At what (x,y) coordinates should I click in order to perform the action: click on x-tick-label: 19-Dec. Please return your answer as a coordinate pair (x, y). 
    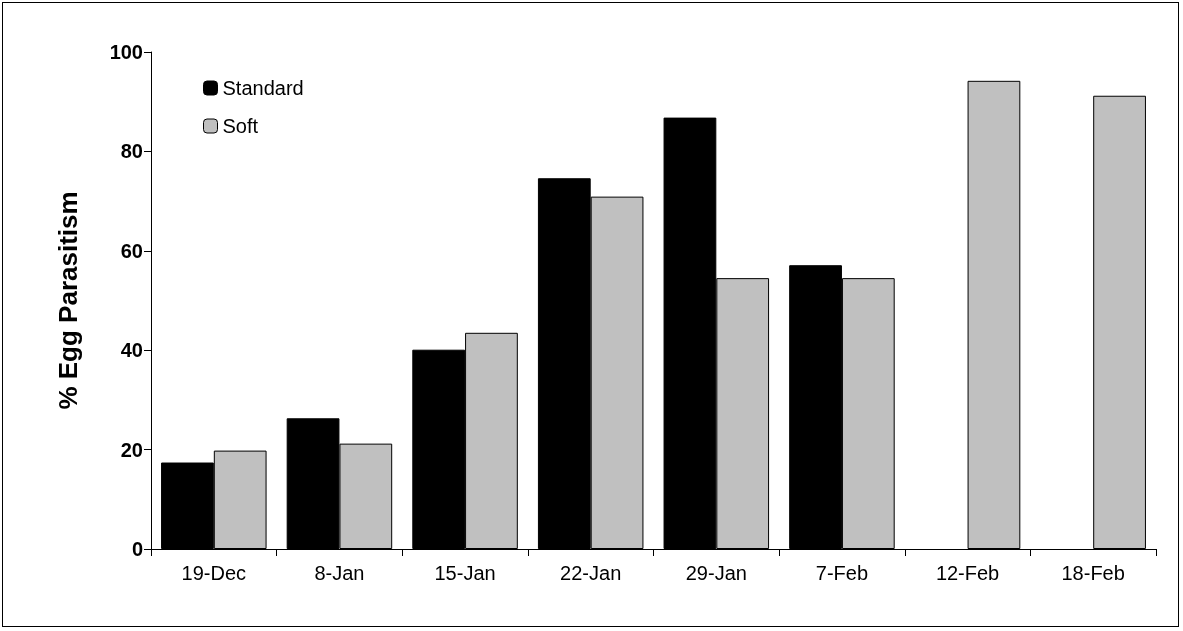
    Looking at the image, I should click on (214, 573).